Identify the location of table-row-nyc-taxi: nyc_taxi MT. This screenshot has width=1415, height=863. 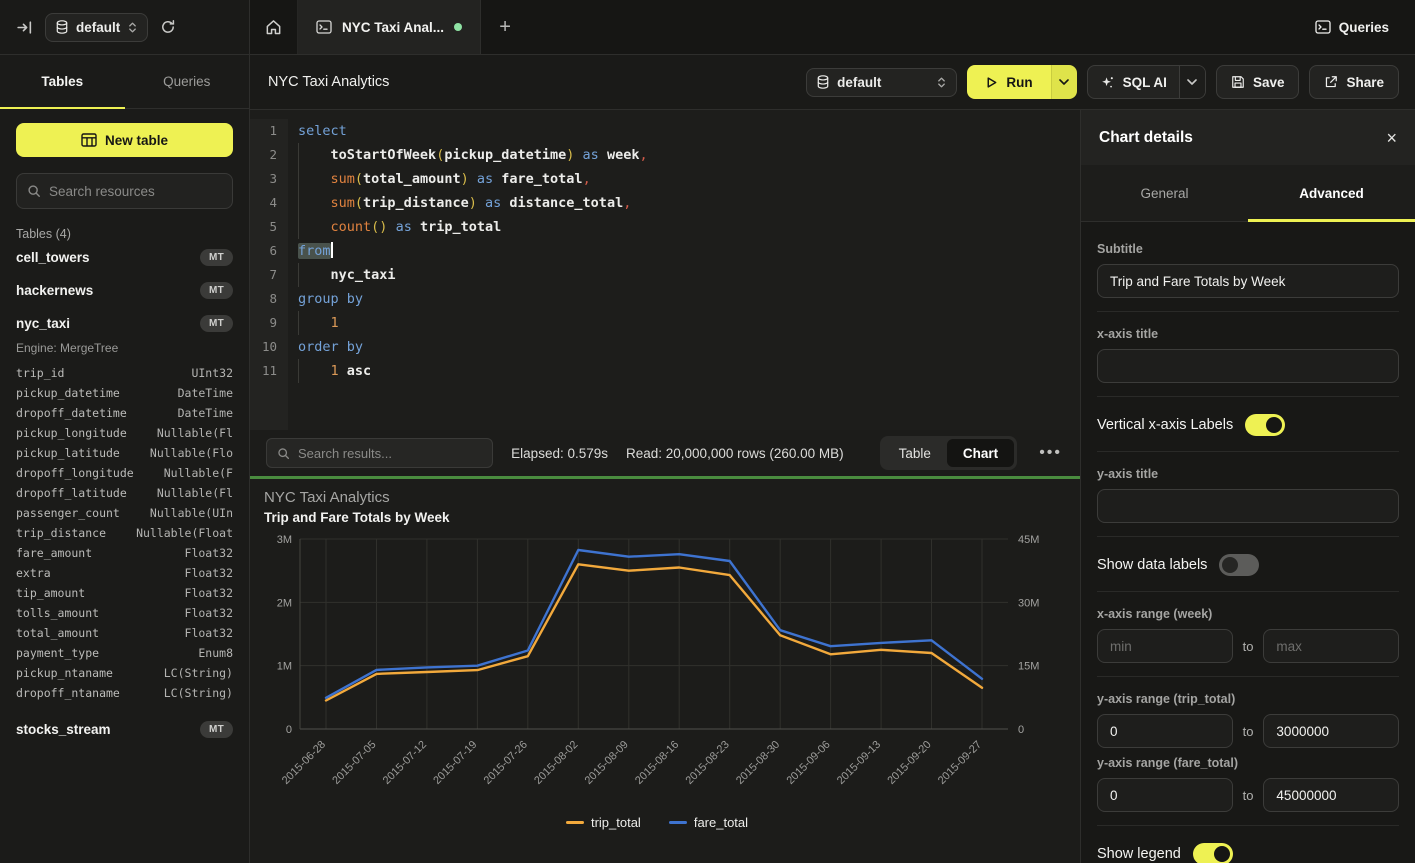
(124, 323).